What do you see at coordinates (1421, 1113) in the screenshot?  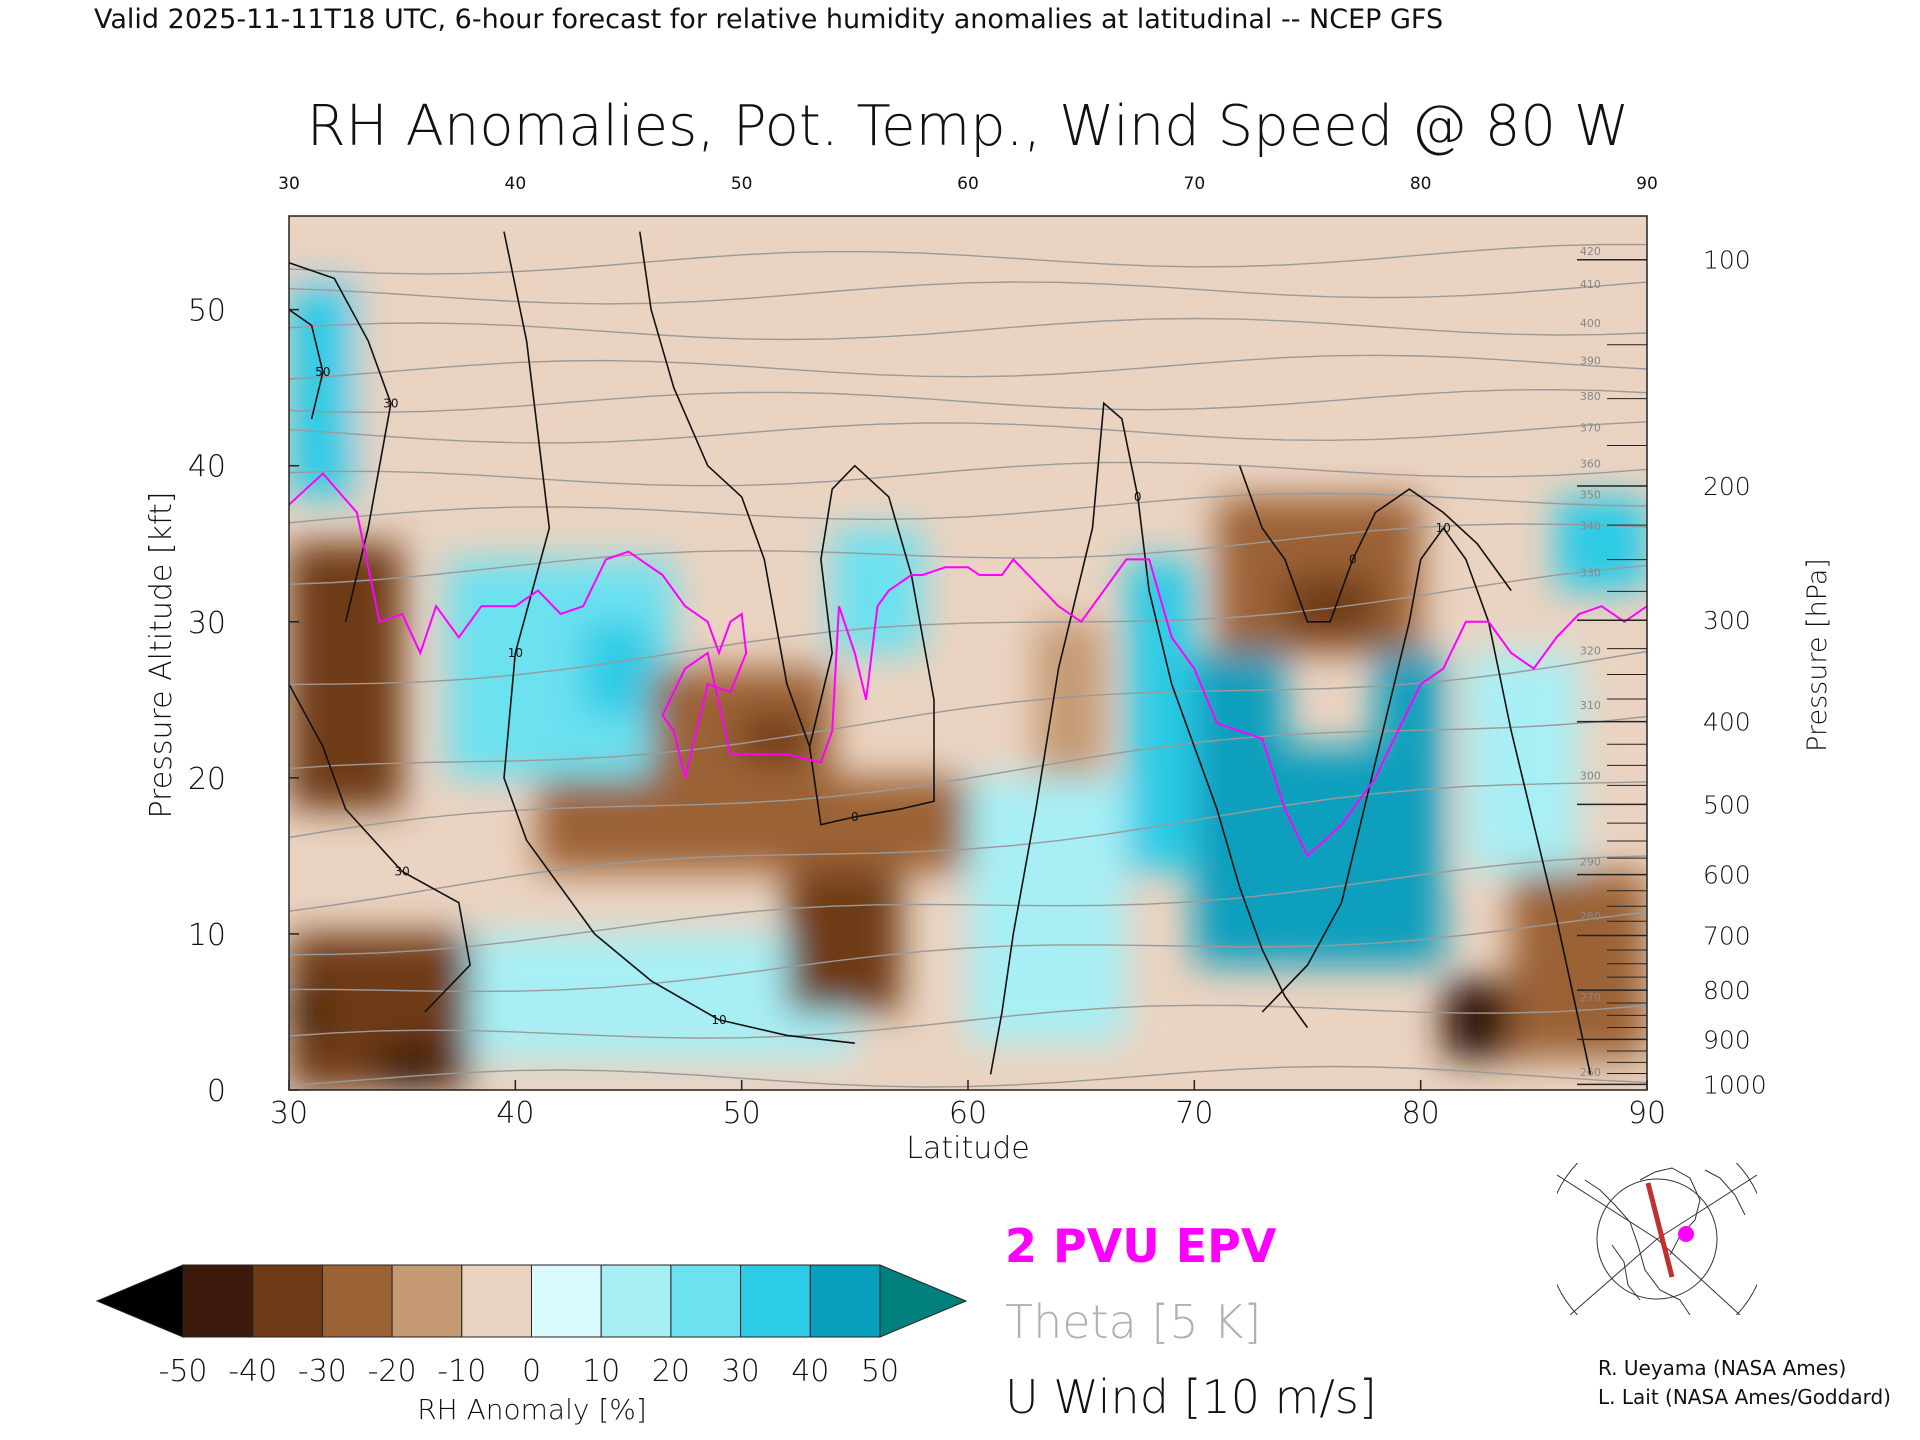 I see `x-tick-label: 80` at bounding box center [1421, 1113].